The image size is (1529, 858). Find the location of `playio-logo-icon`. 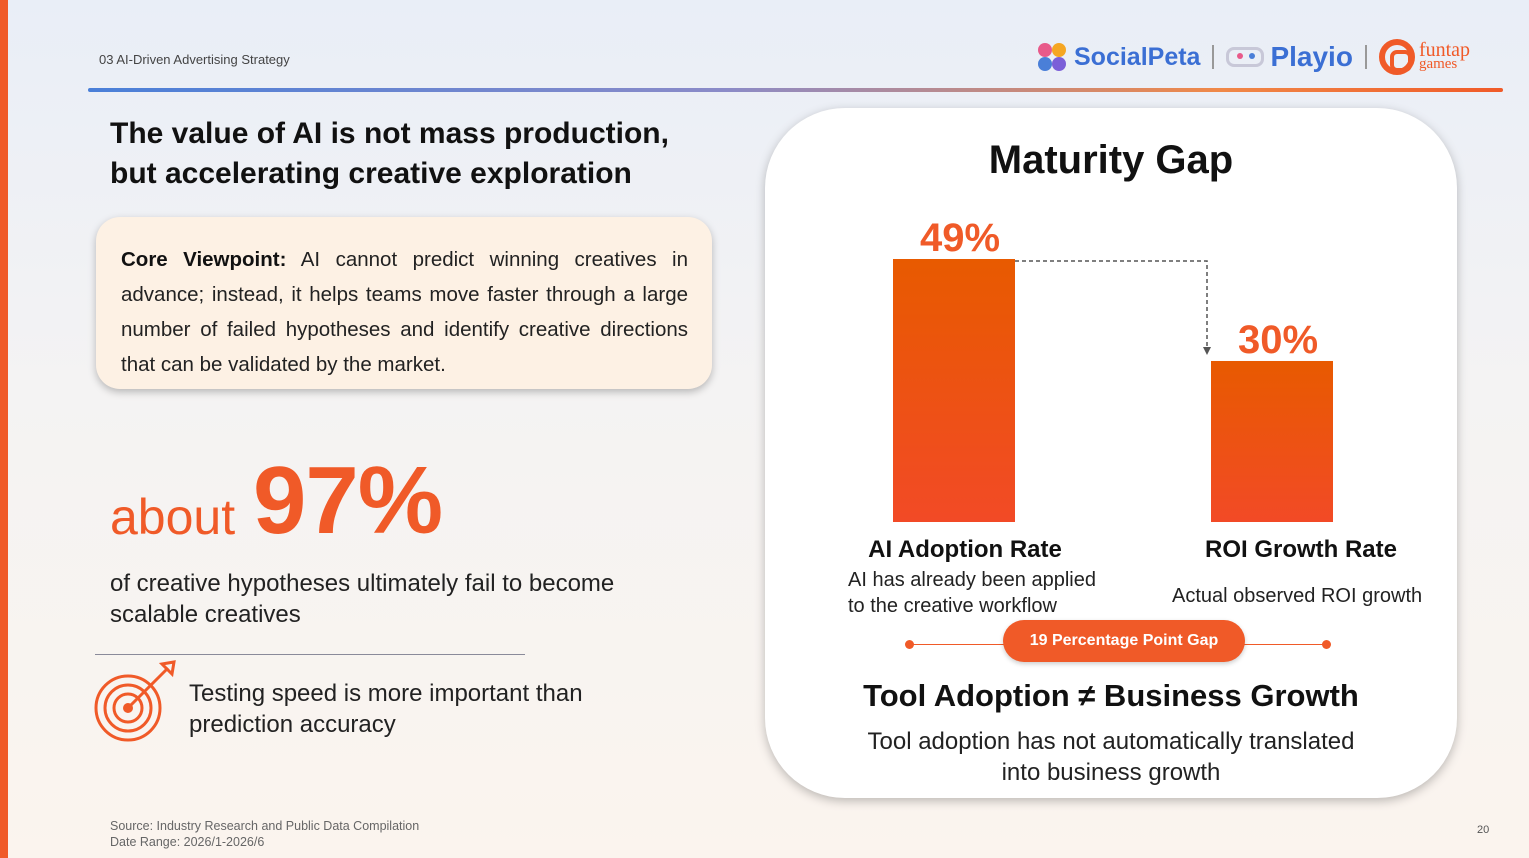

playio-logo-icon is located at coordinates (1245, 57).